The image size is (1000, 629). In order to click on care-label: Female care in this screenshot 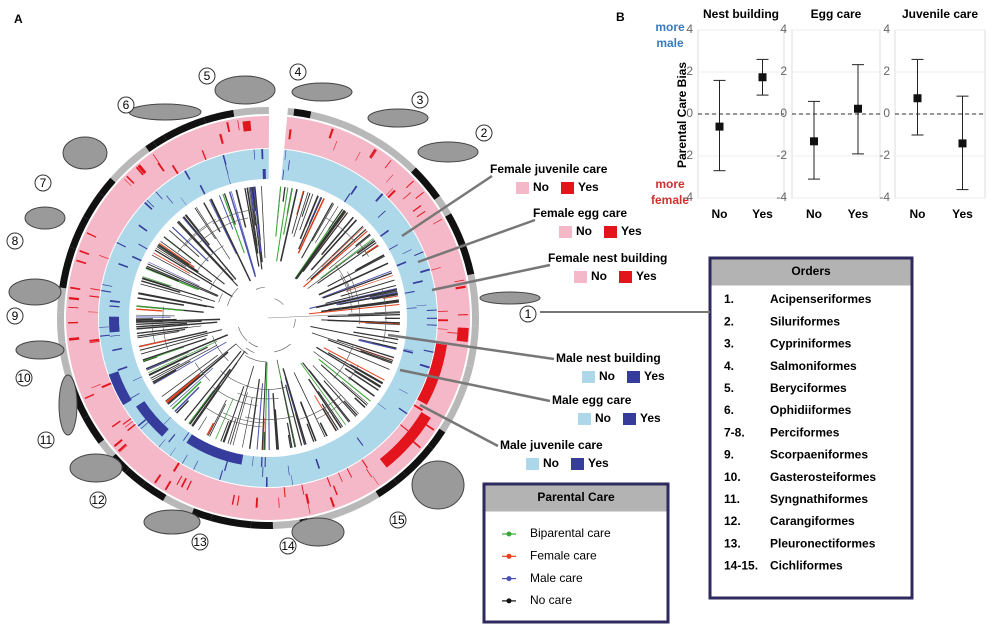, I will do `click(563, 555)`.